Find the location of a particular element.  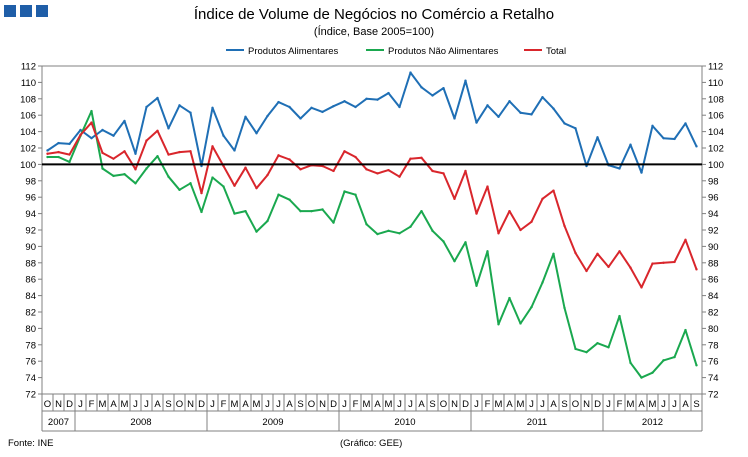

chart-subtitle: (Índice, Base 2005=100) is located at coordinates (374, 32).